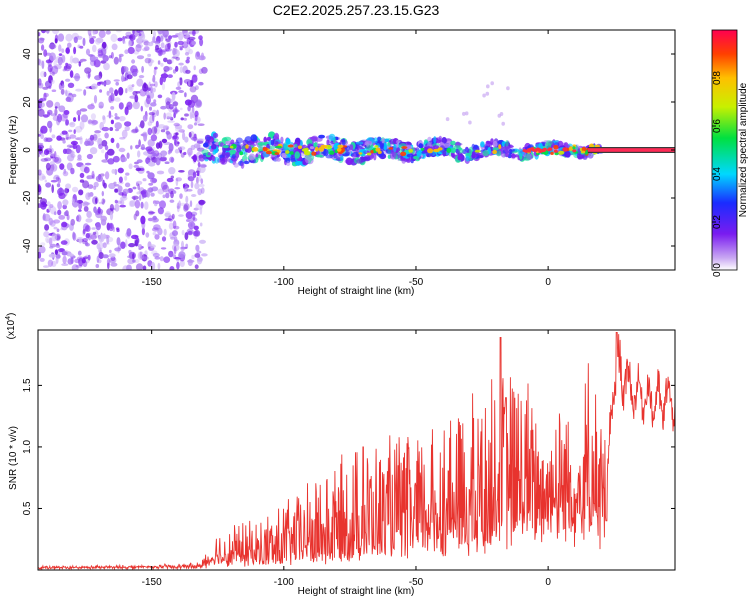  Describe the element at coordinates (268, 152) in the screenshot. I see `band-core-speckle` at that location.